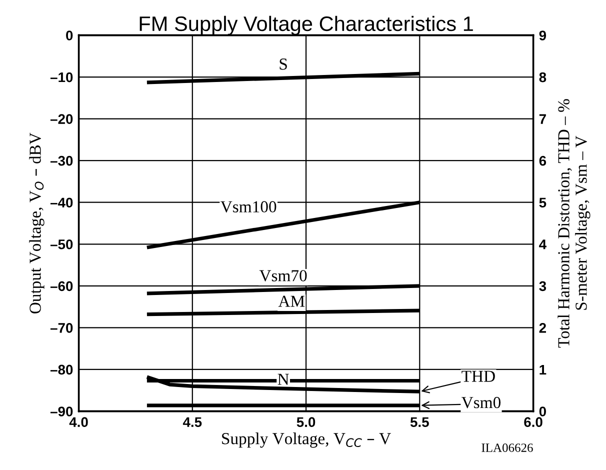 The width and height of the screenshot is (606, 470). I want to click on y2-tick-label: 7, so click(542, 119).